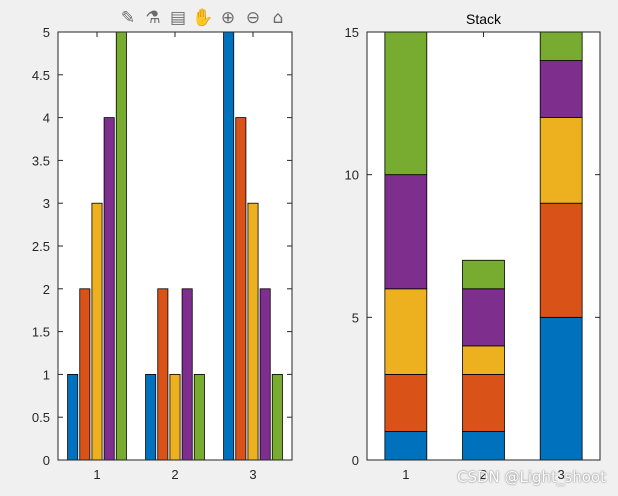 The height and width of the screenshot is (496, 618). What do you see at coordinates (561, 388) in the screenshot?
I see `stack-seg-s1-c3` at bounding box center [561, 388].